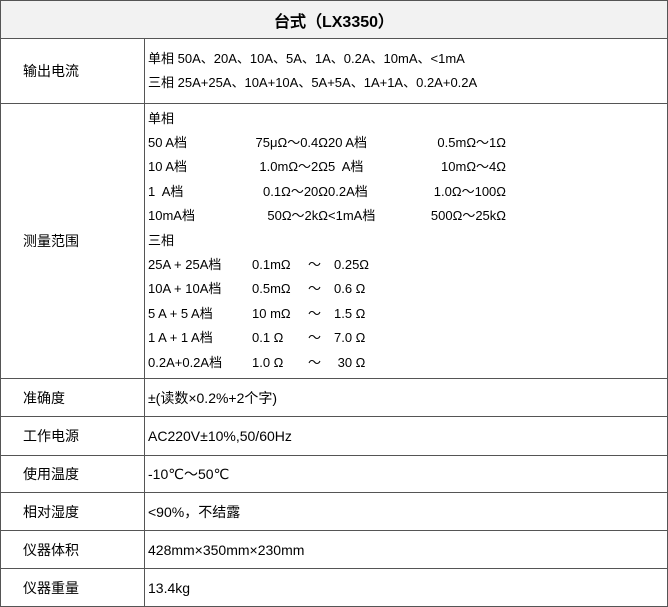  What do you see at coordinates (171, 216) in the screenshot?
I see `range-cell: 10mA档` at bounding box center [171, 216].